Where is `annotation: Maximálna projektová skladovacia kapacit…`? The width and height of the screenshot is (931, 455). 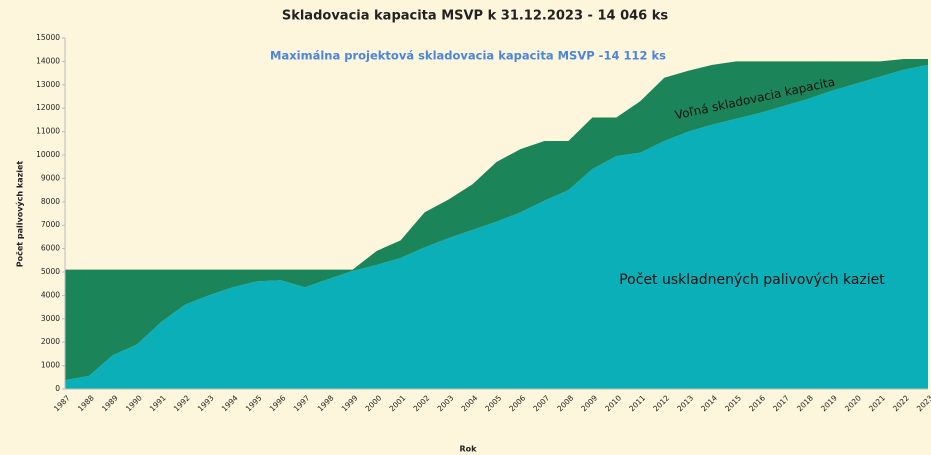 annotation: Maximálna projektová skladovacia kapacit… is located at coordinates (468, 56).